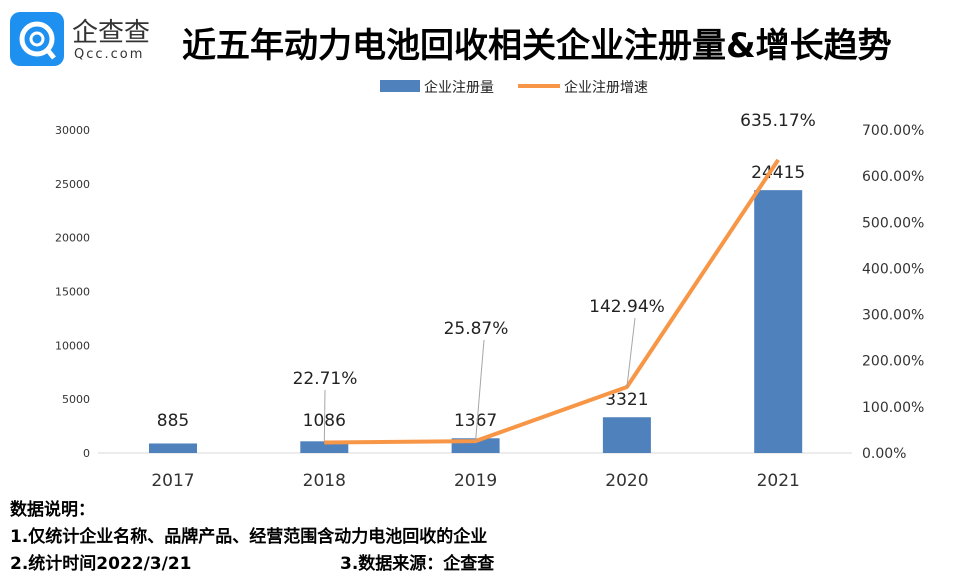 This screenshot has height=588, width=974. I want to click on qcc-logo-icon, so click(37, 39).